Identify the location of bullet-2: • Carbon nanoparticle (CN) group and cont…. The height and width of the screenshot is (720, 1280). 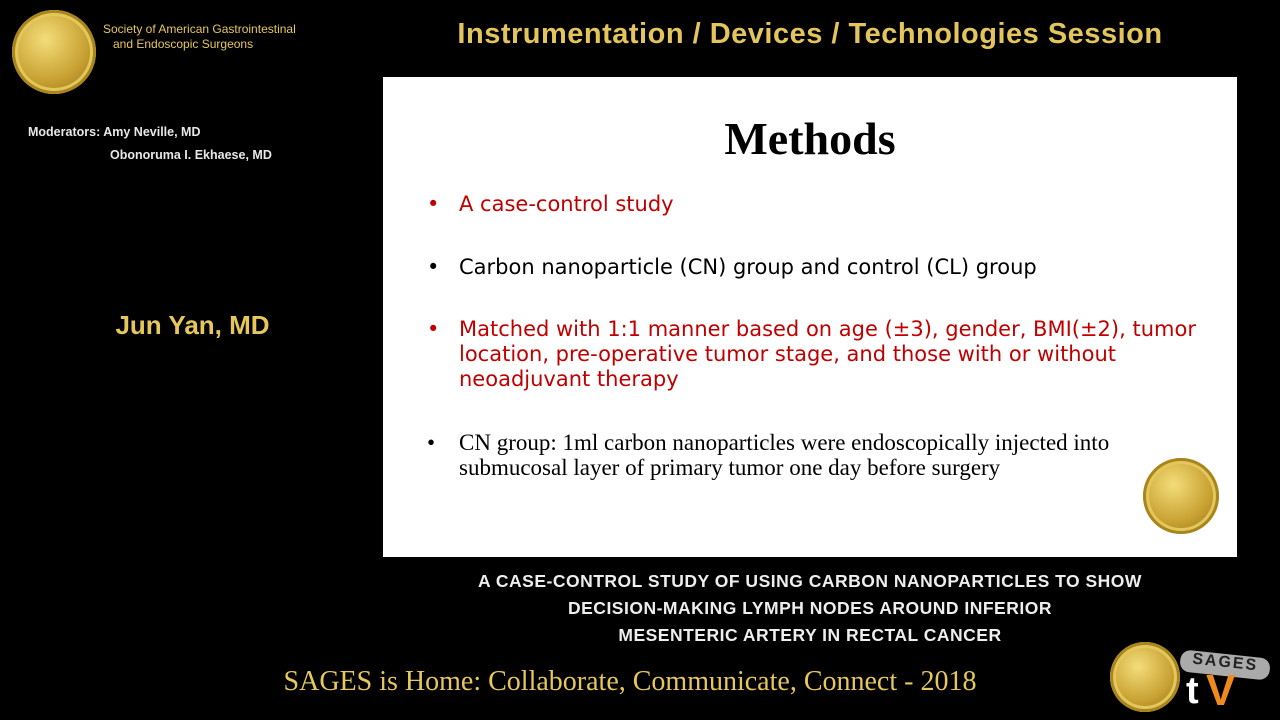
(732, 267).